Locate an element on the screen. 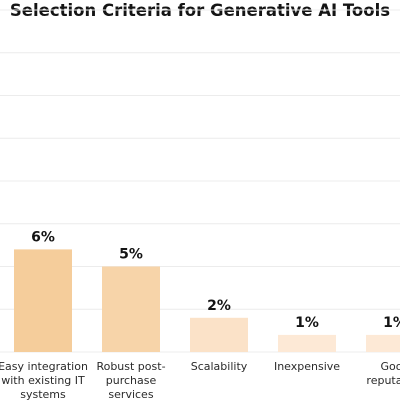 This screenshot has width=400, height=400. category-label: Inexpensive is located at coordinates (307, 366).